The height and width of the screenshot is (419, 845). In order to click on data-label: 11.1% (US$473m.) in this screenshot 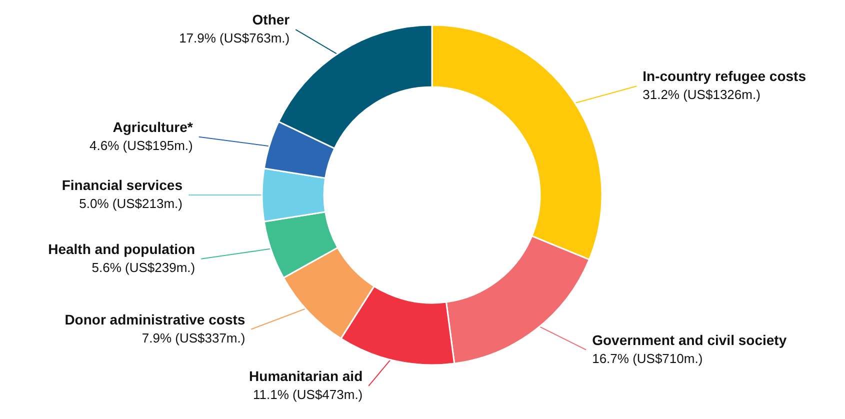, I will do `click(308, 394)`.